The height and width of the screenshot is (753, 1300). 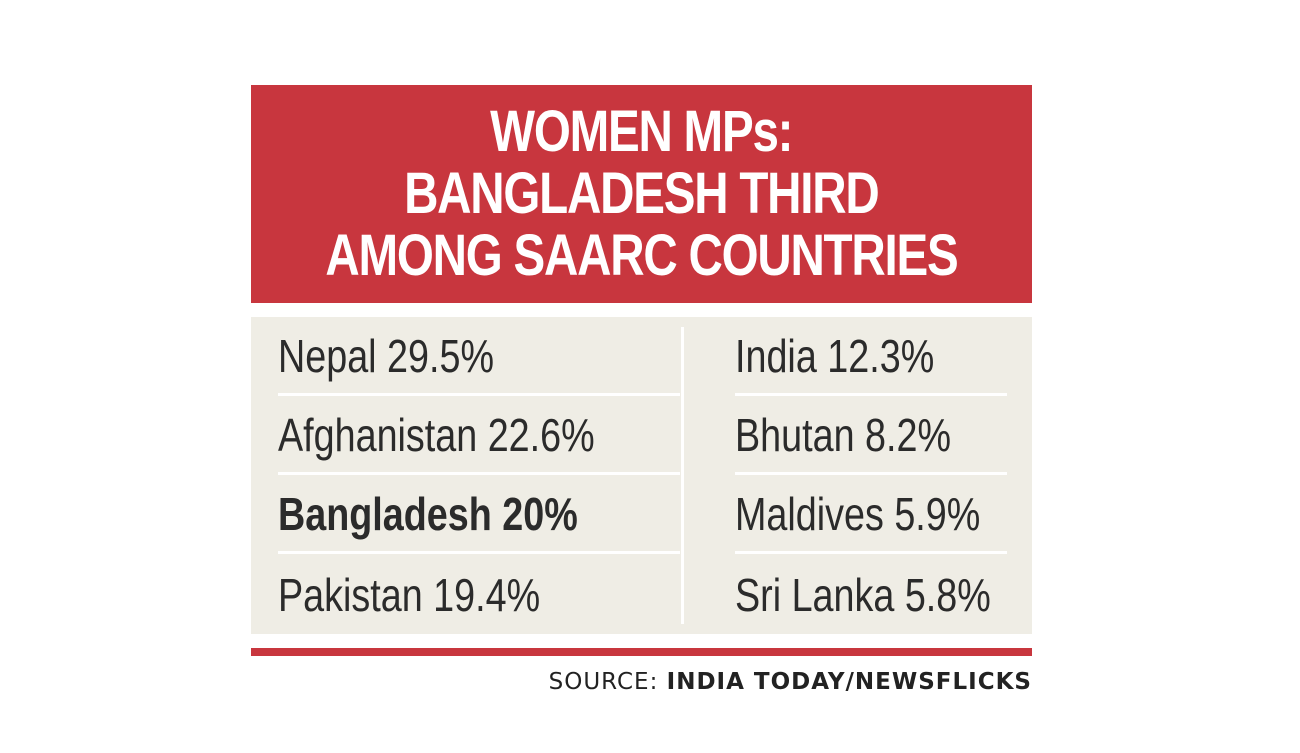 I want to click on table-row-bhutan: Bhutan 8.2%, so click(x=871, y=435).